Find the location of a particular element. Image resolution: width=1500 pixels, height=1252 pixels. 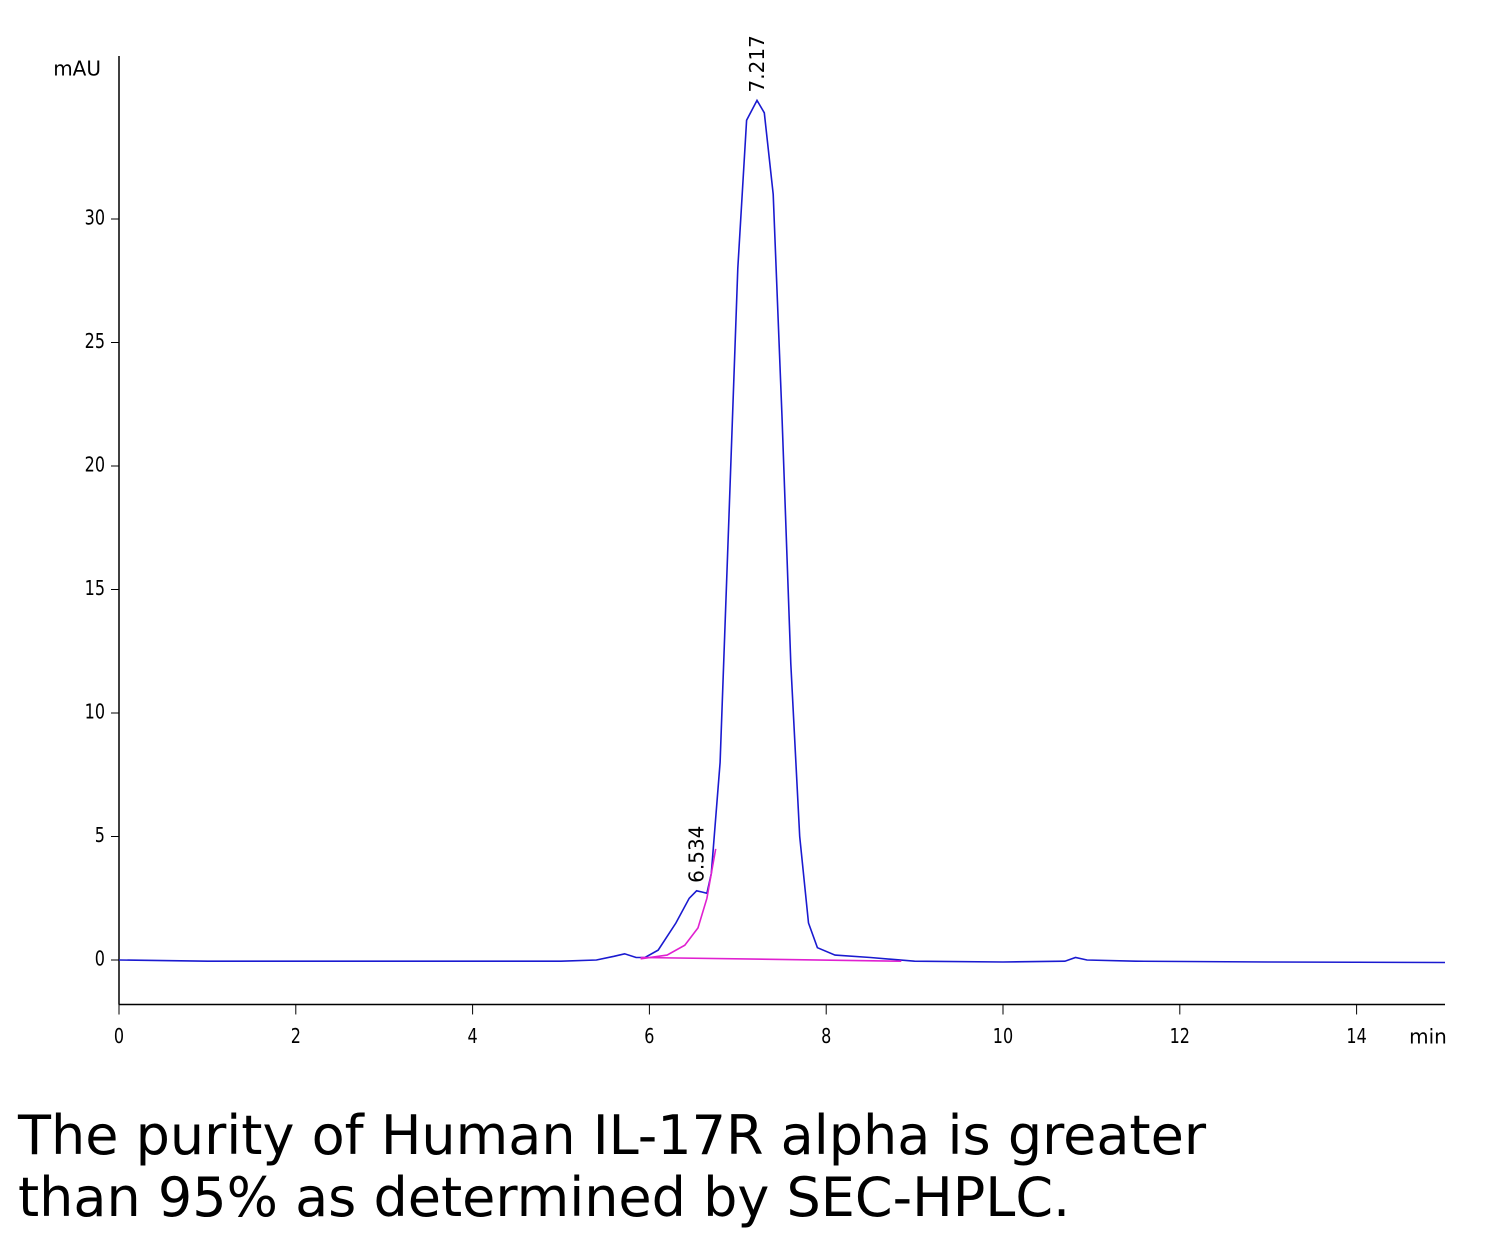

x-tick-label: 8 is located at coordinates (826, 1036).